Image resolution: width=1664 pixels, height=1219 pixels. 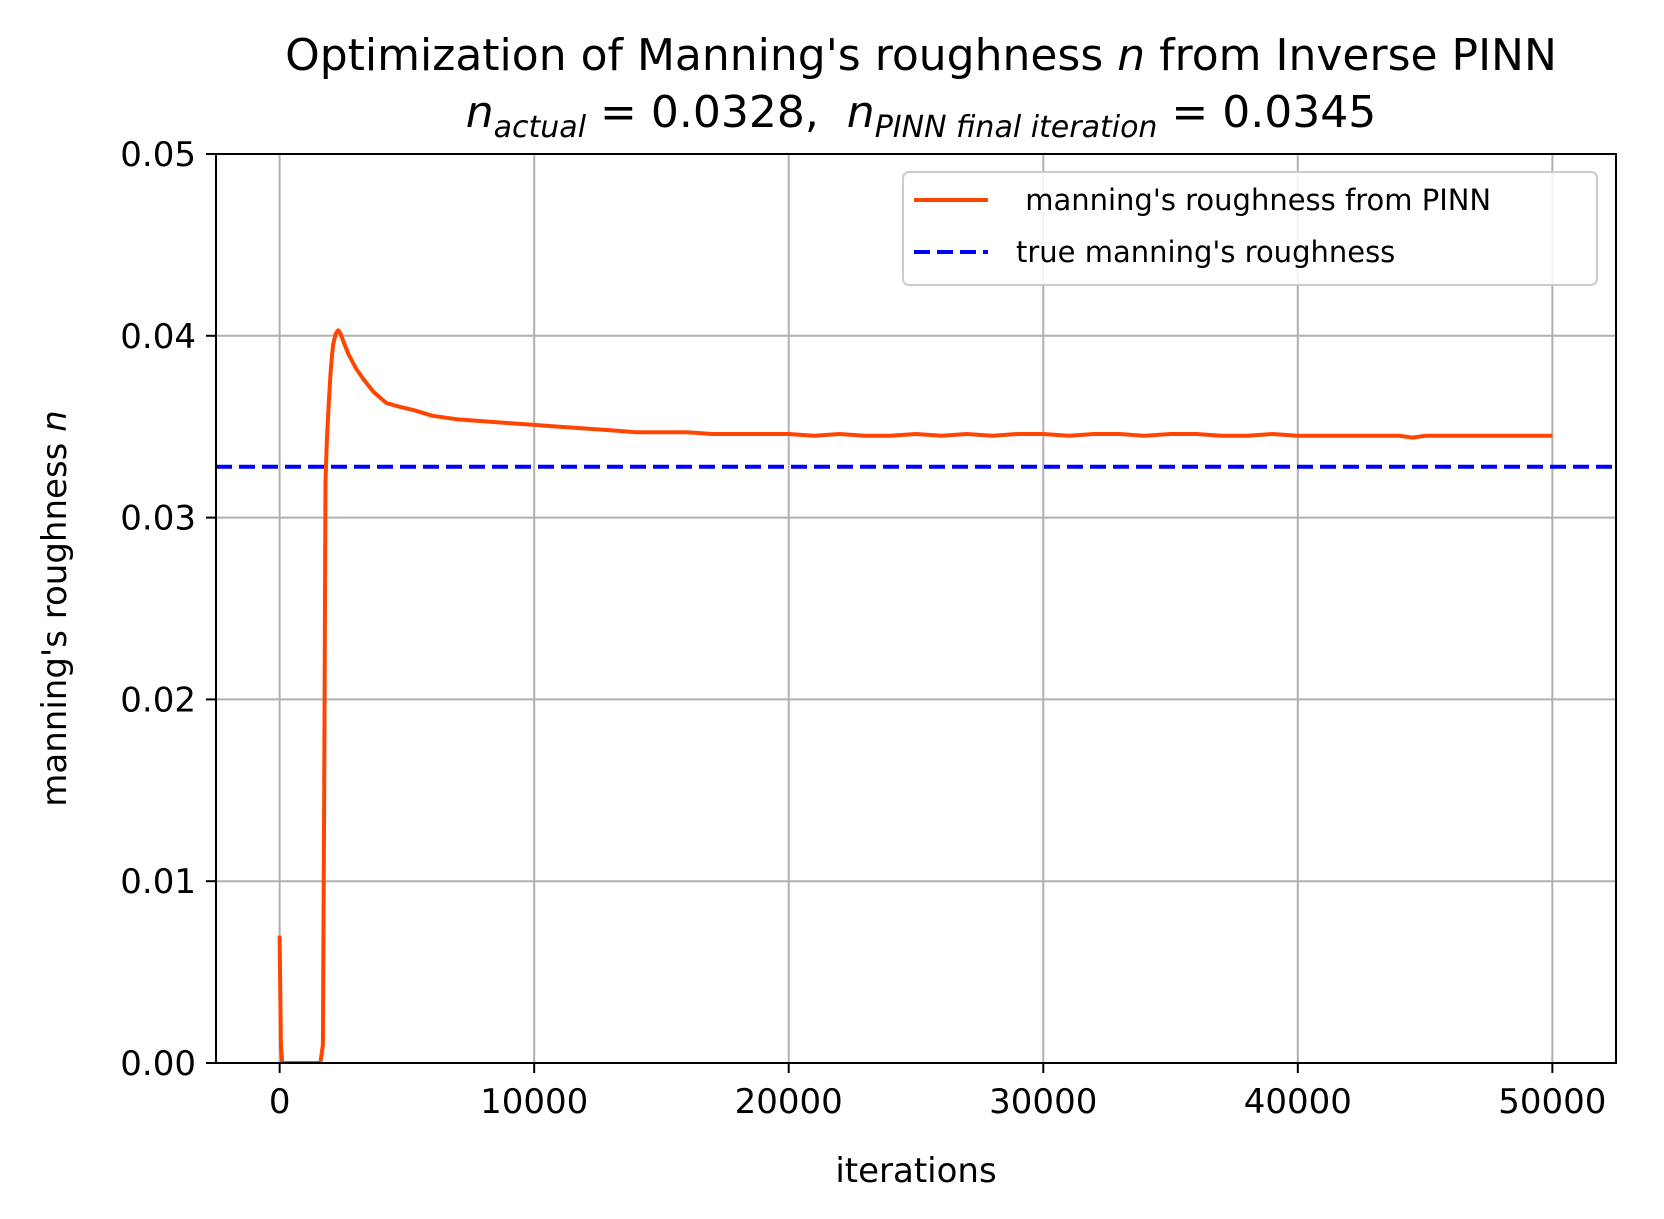 I want to click on x-tick-label-2: 20000, so click(x=789, y=1102).